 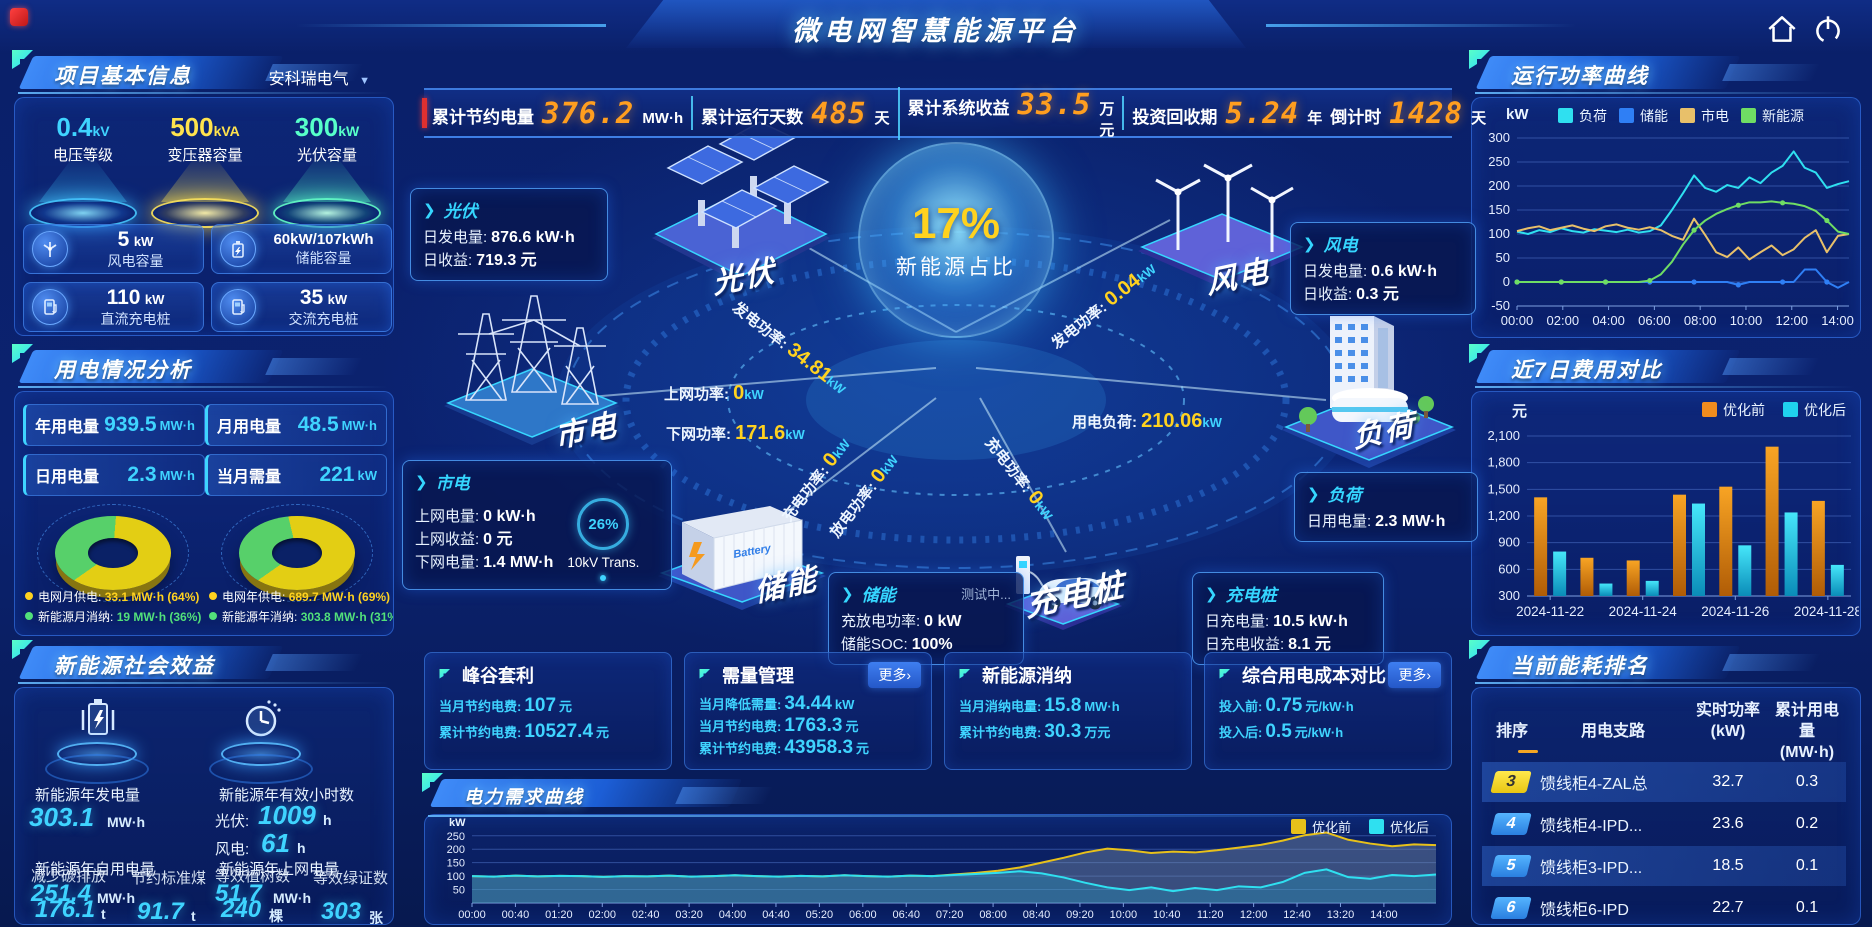 What do you see at coordinates (1222, 225) in the screenshot?
I see `wind-node-icon` at bounding box center [1222, 225].